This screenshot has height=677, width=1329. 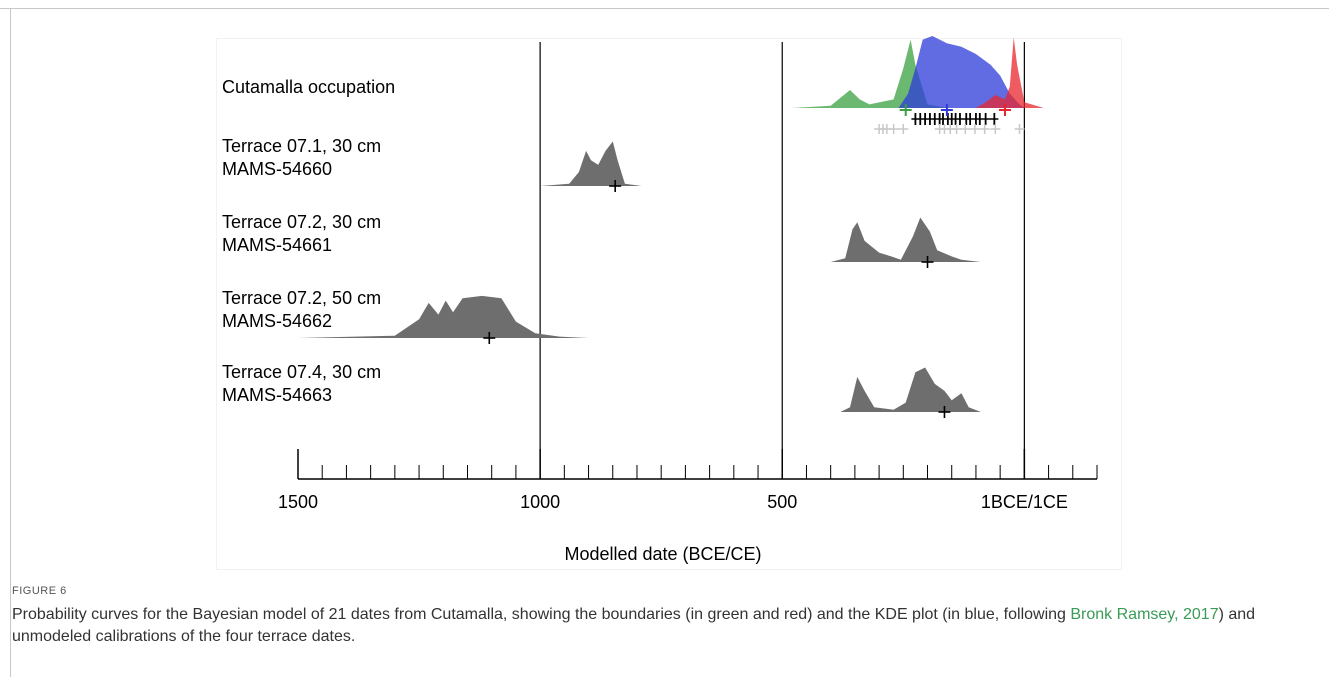 What do you see at coordinates (39, 591) in the screenshot?
I see `figure-label: FIGURE 6` at bounding box center [39, 591].